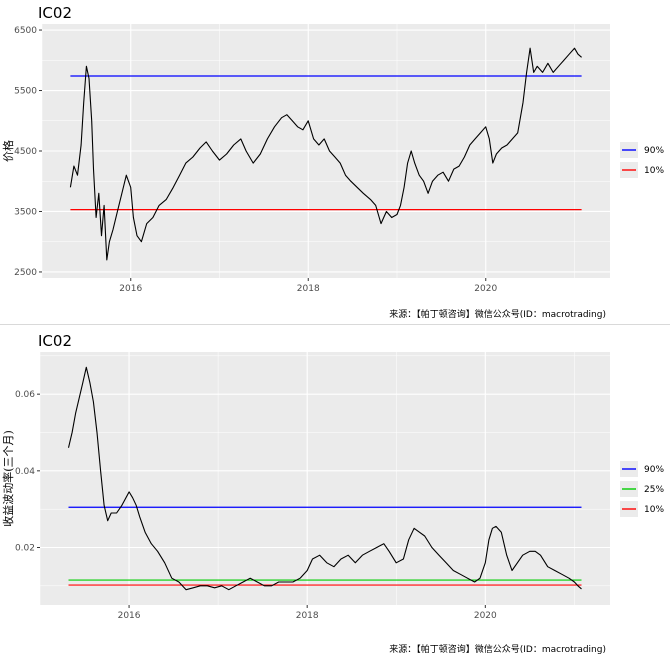 Image resolution: width=670 pixels, height=662 pixels. What do you see at coordinates (25, 395) in the screenshot?
I see `y-tick-label: 0.06` at bounding box center [25, 395].